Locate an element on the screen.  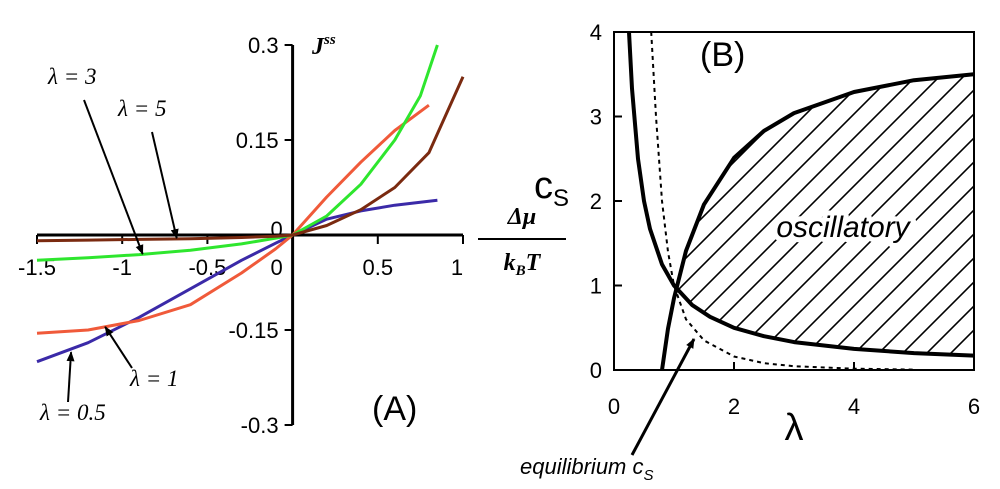
panel-b-equilibrium-label-sub: S is located at coordinates (649, 475).